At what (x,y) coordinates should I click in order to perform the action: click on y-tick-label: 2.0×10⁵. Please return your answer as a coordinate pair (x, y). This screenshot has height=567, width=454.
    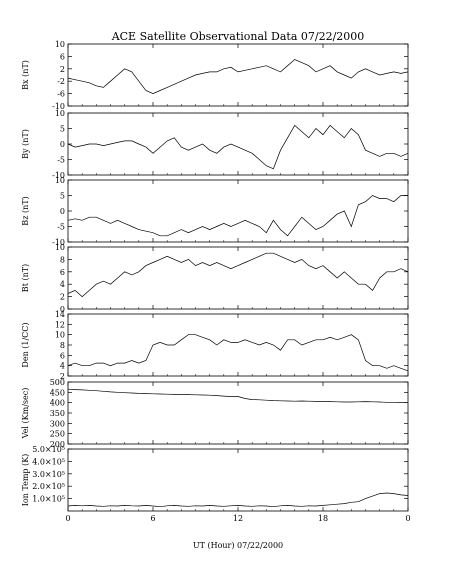
    Looking at the image, I should click on (48, 486).